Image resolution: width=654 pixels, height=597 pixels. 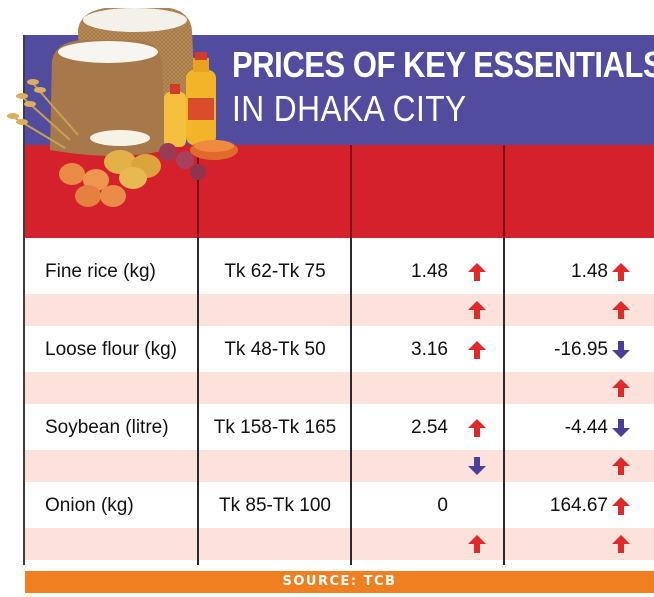 What do you see at coordinates (24, 300) in the screenshot?
I see `frame-left-border` at bounding box center [24, 300].